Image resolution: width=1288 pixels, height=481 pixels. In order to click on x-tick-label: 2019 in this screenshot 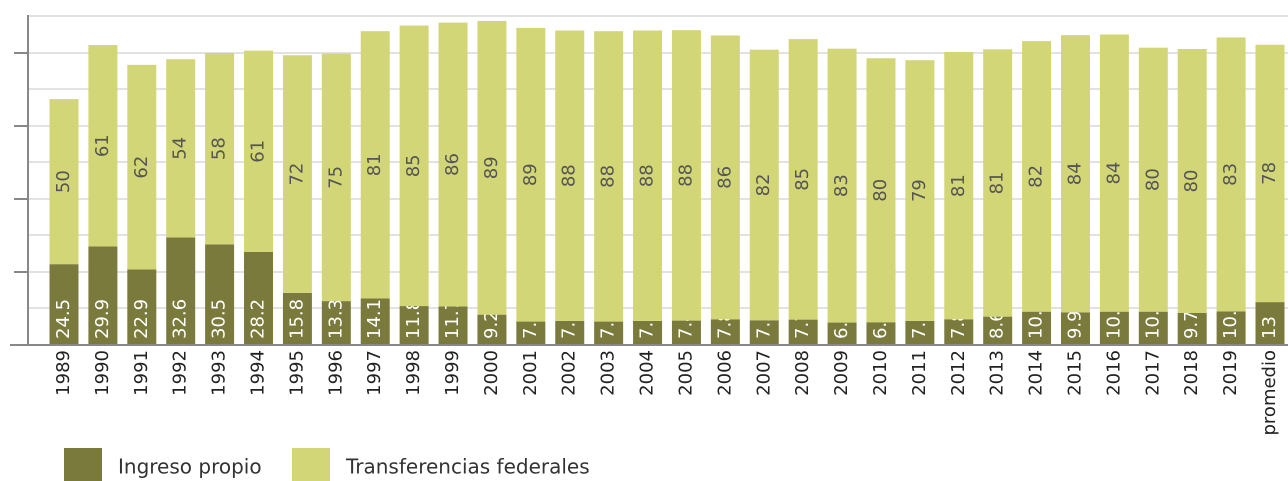, I will do `click(1230, 373)`.